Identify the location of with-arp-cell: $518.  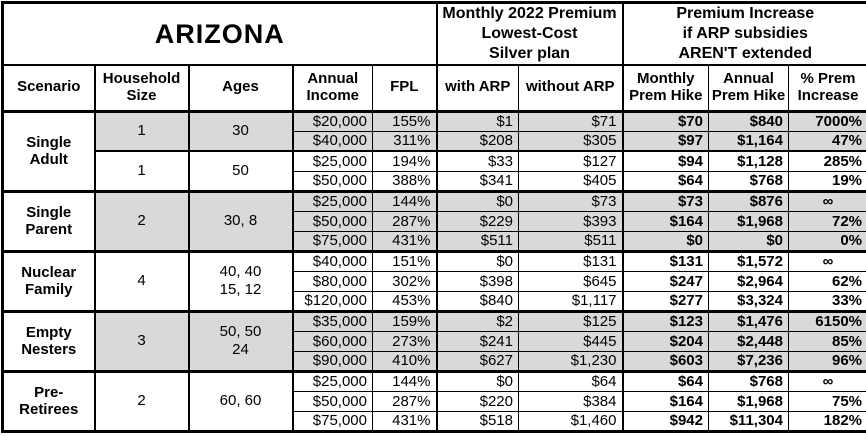
(478, 421).